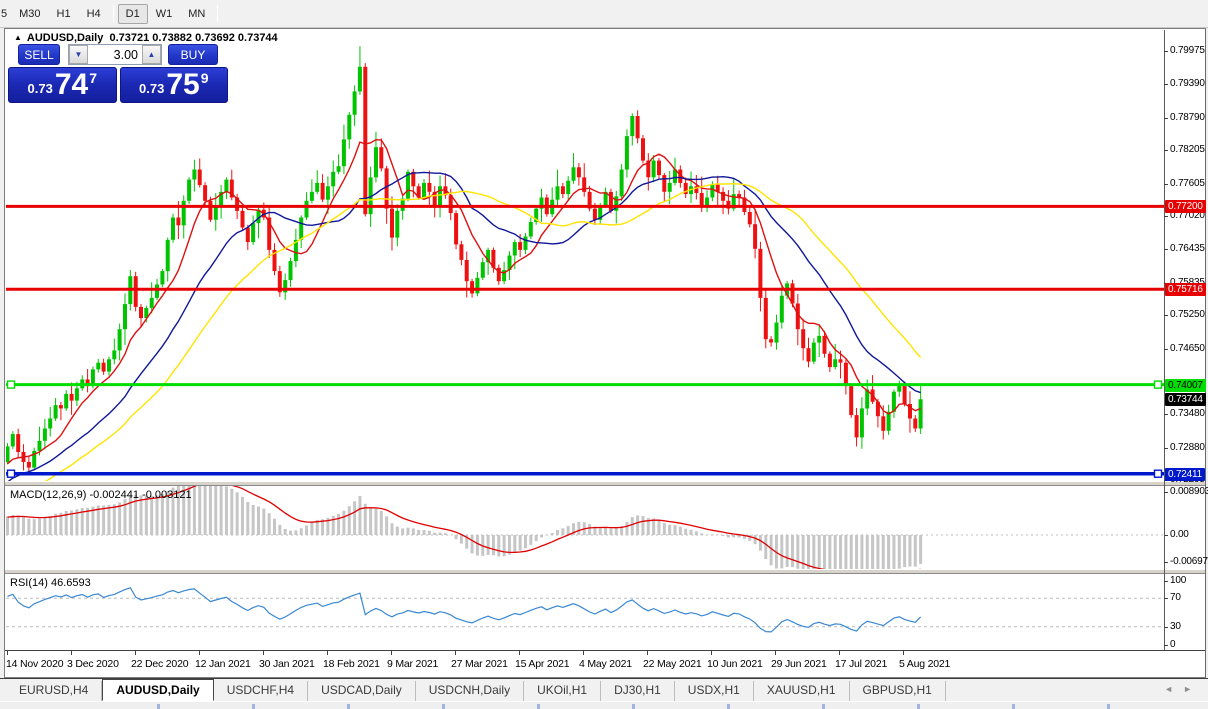  I want to click on tab-gbpusd-h1: GBPUSD,H1, so click(898, 691).